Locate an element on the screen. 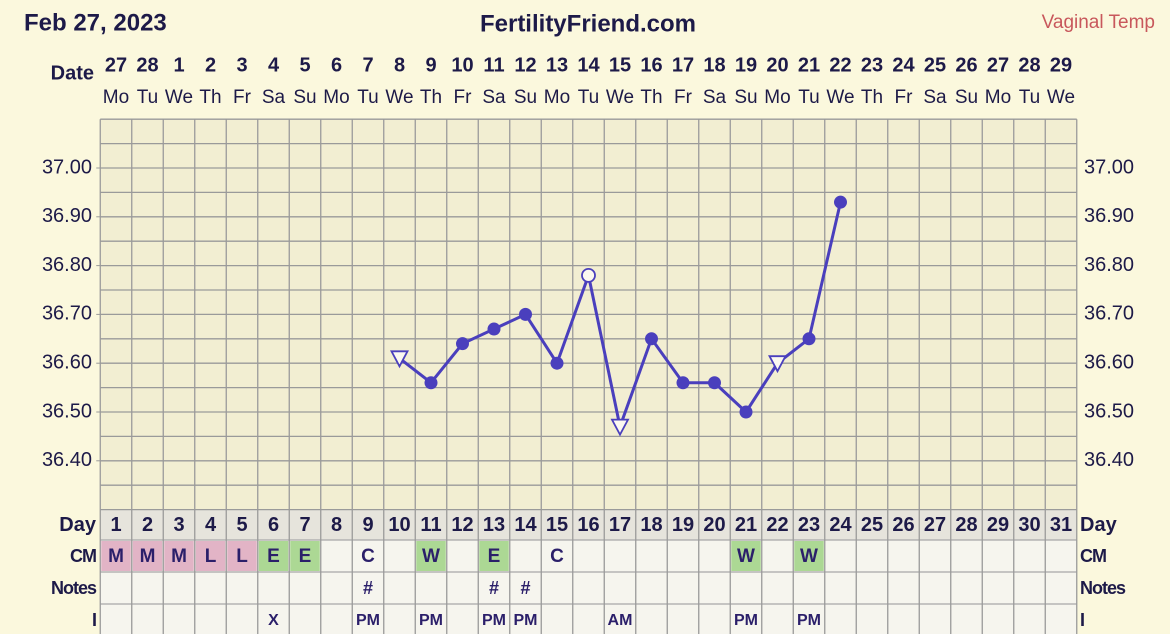  date-label: 2 is located at coordinates (210, 65).